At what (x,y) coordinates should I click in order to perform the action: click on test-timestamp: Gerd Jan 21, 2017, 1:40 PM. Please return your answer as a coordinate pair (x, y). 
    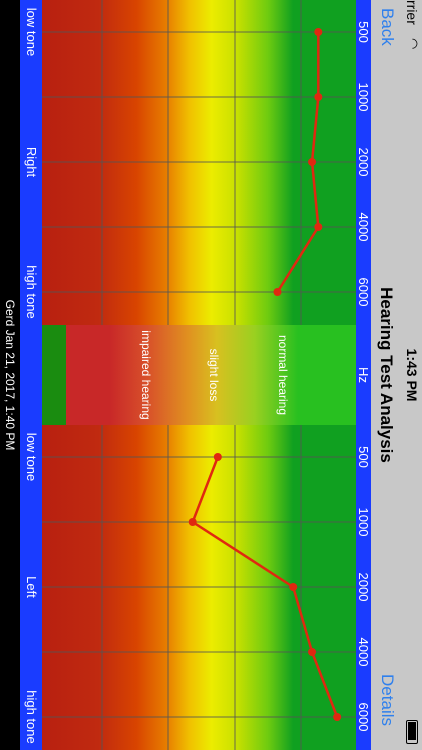
    Looking at the image, I should click on (10, 375).